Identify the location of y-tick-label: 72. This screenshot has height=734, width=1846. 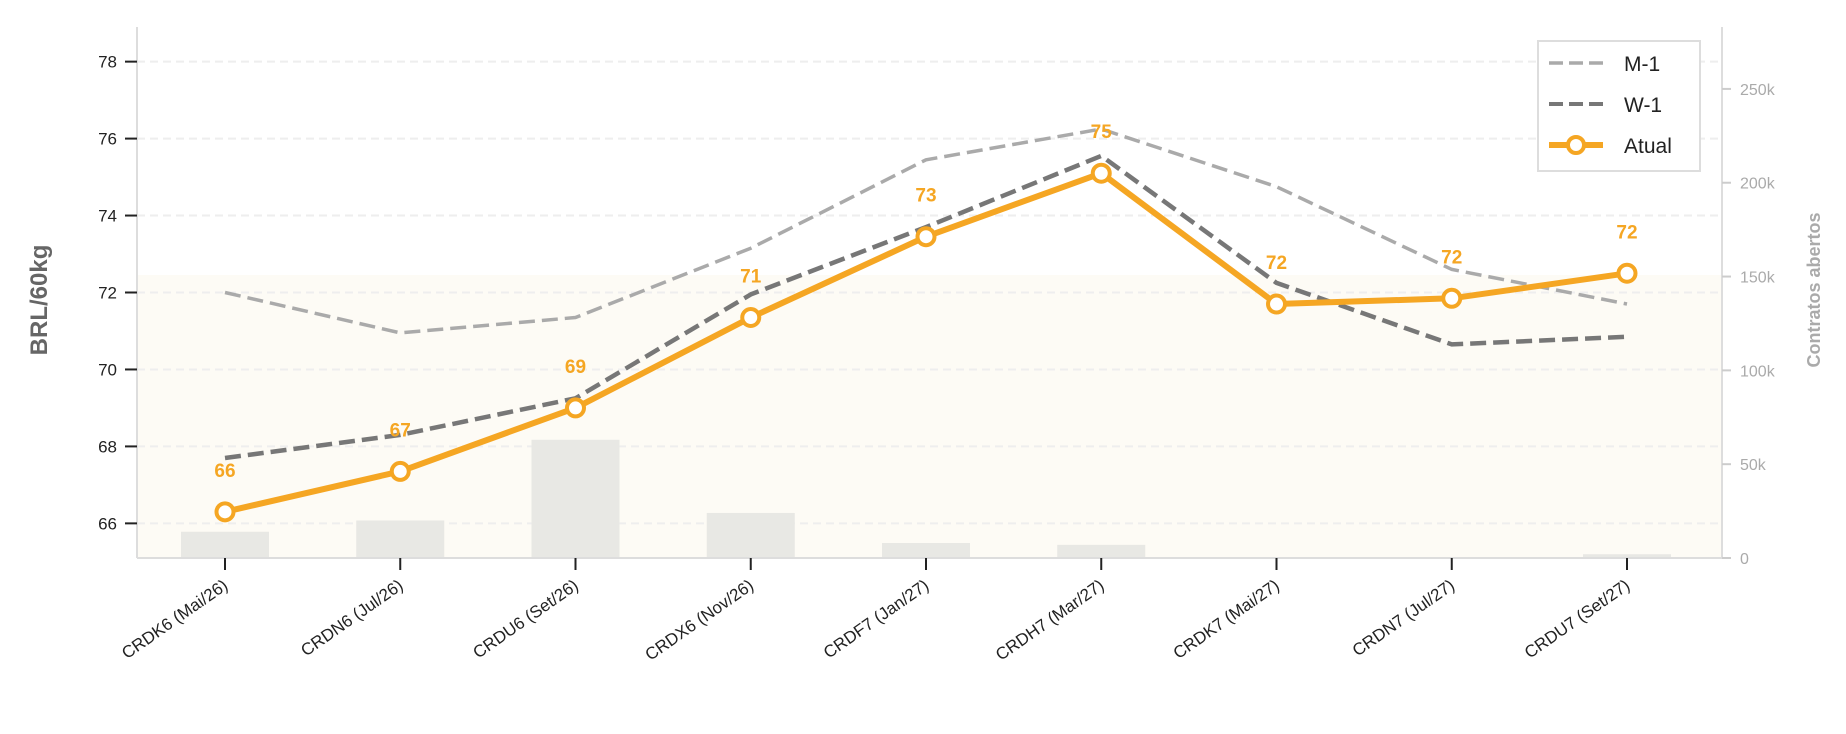
(107, 293).